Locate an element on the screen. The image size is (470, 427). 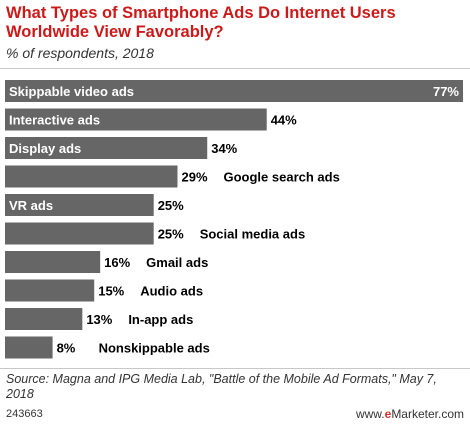
value-label: 15% is located at coordinates (111, 291).